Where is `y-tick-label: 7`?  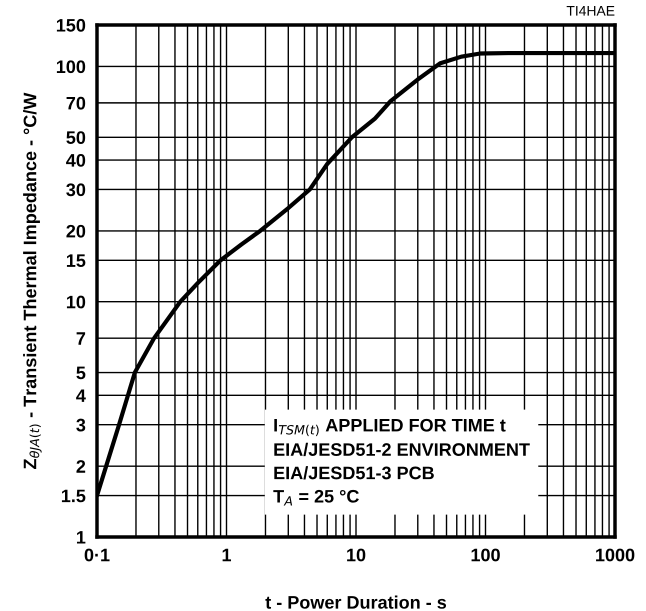
y-tick-label: 7 is located at coordinates (81, 338).